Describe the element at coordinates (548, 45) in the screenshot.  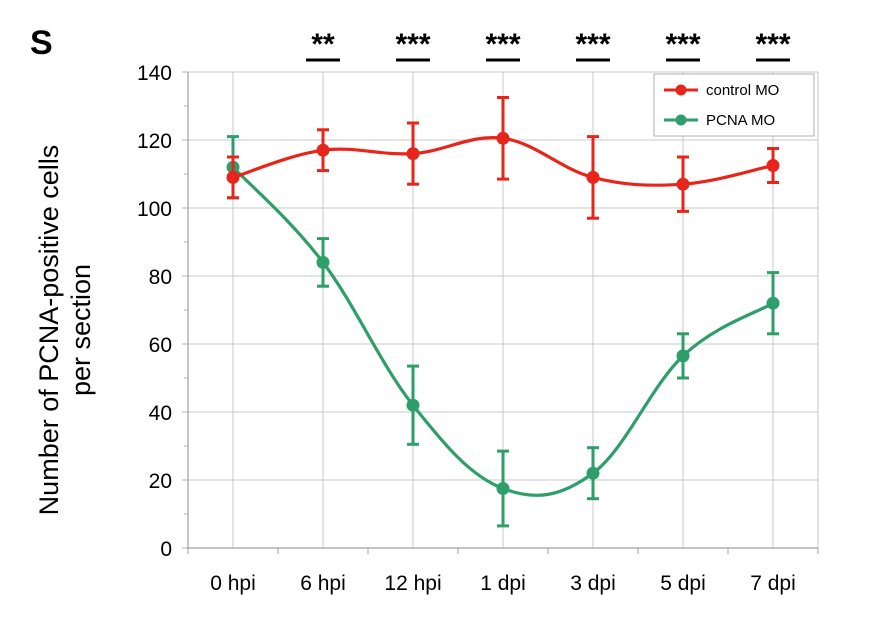
I see `significance-markers: ** *** *** *** *** ***` at that location.